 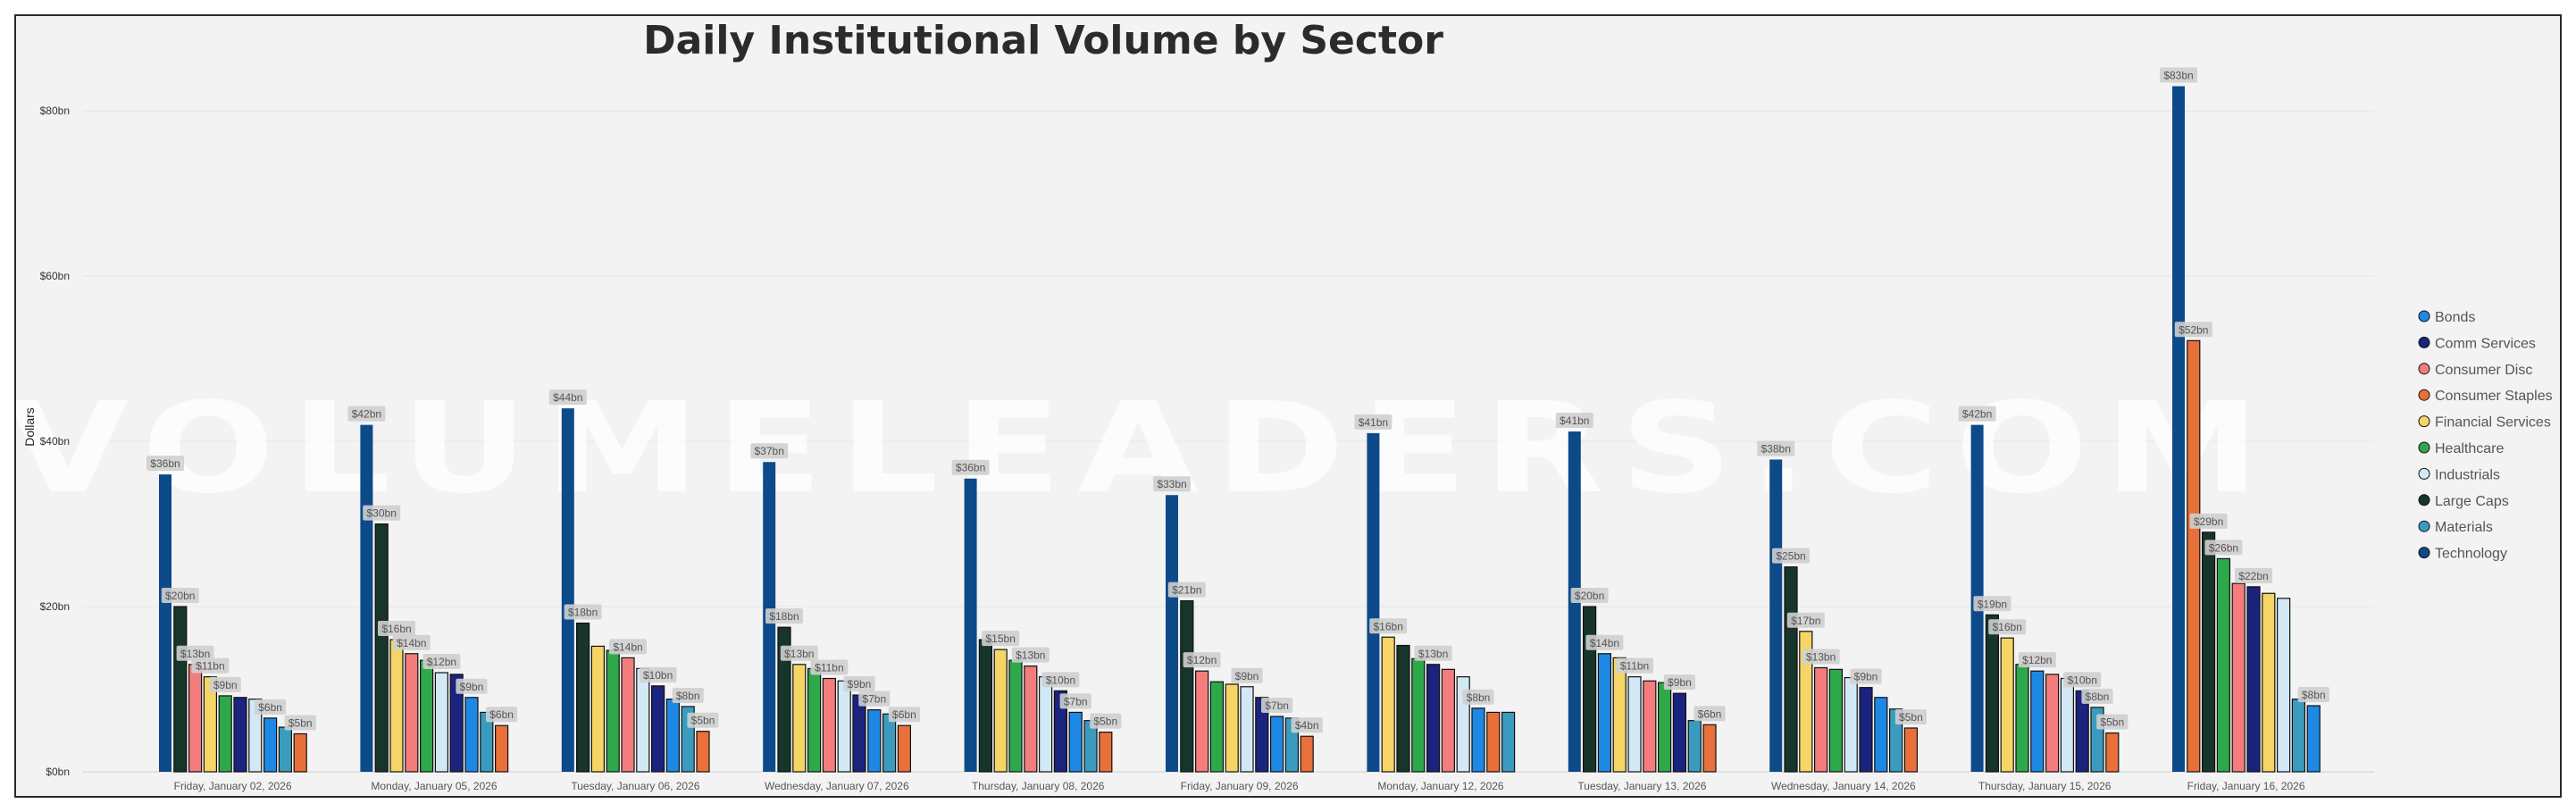 What do you see at coordinates (2470, 449) in the screenshot?
I see `legend-item-label: Healthcare` at bounding box center [2470, 449].